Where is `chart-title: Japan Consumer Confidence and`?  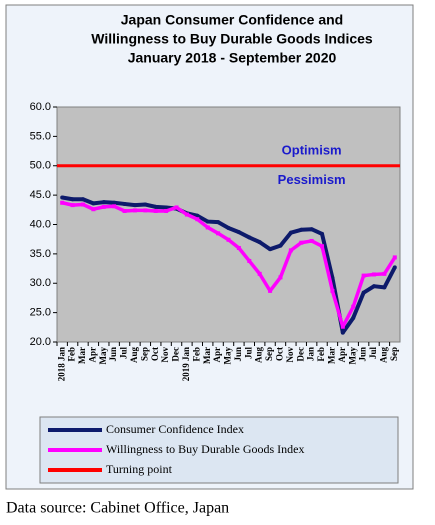 chart-title: Japan Consumer Confidence and is located at coordinates (232, 20).